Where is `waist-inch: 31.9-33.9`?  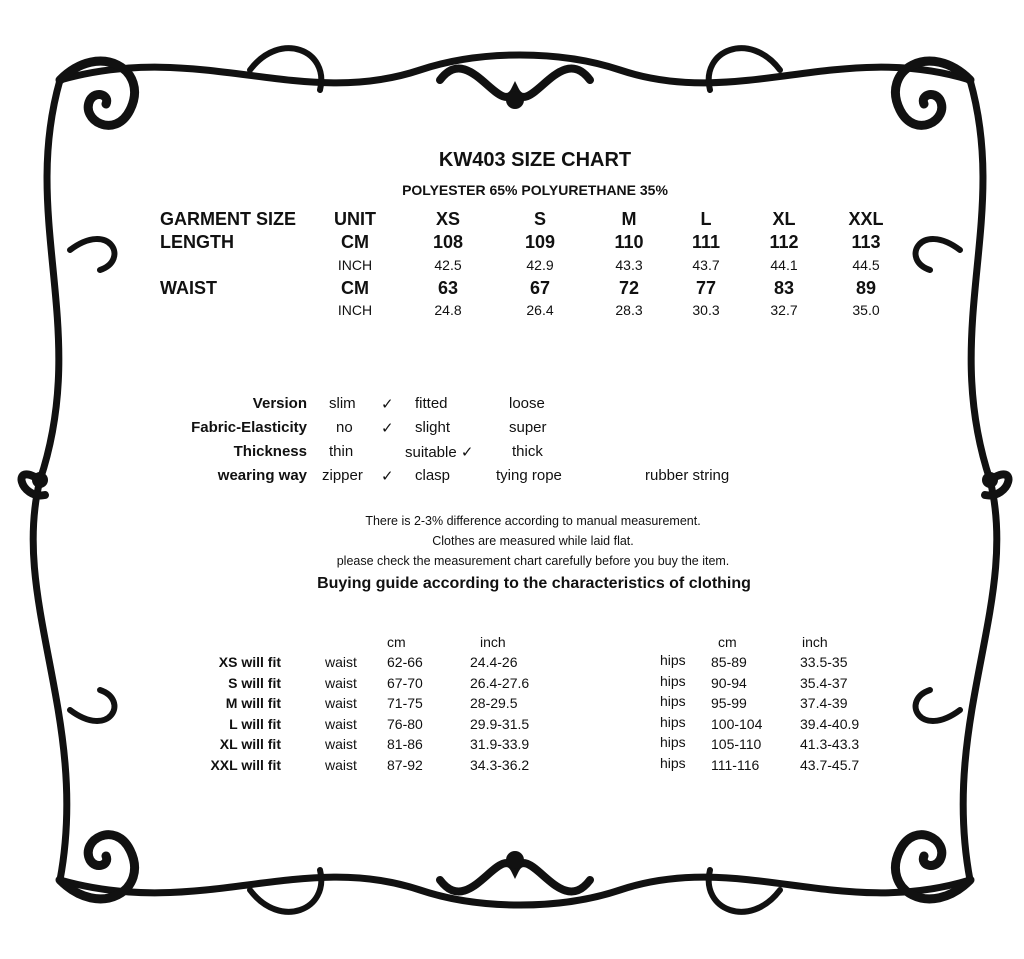 waist-inch: 31.9-33.9 is located at coordinates (500, 744).